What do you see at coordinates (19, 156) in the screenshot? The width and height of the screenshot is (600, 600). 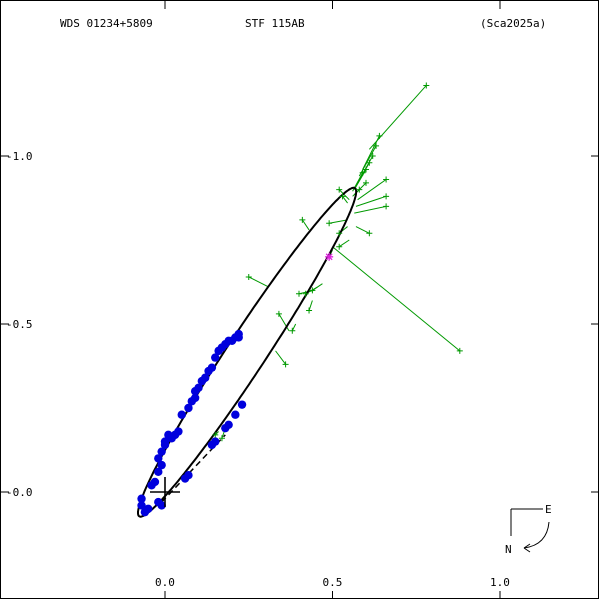 I see `y-tick-label-2: -1.0` at bounding box center [19, 156].